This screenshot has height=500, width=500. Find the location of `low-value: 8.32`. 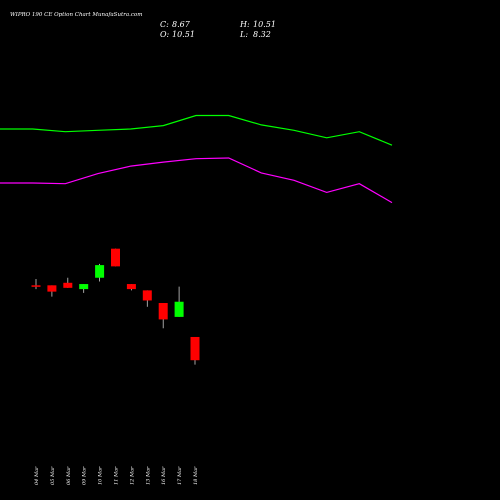

low-value: 8.32 is located at coordinates (262, 34).